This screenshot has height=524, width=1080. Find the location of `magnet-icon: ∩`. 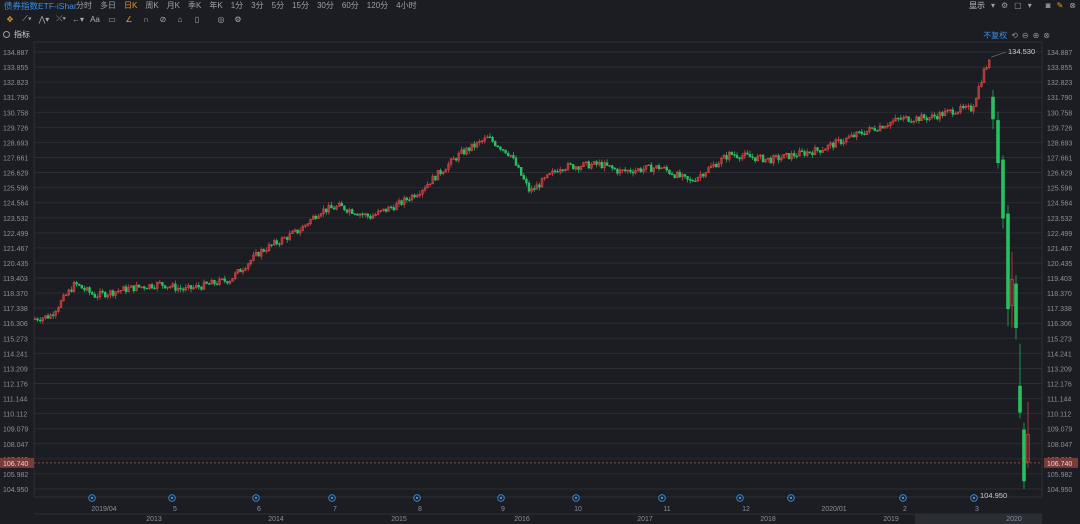

magnet-icon: ∩ is located at coordinates (146, 19).